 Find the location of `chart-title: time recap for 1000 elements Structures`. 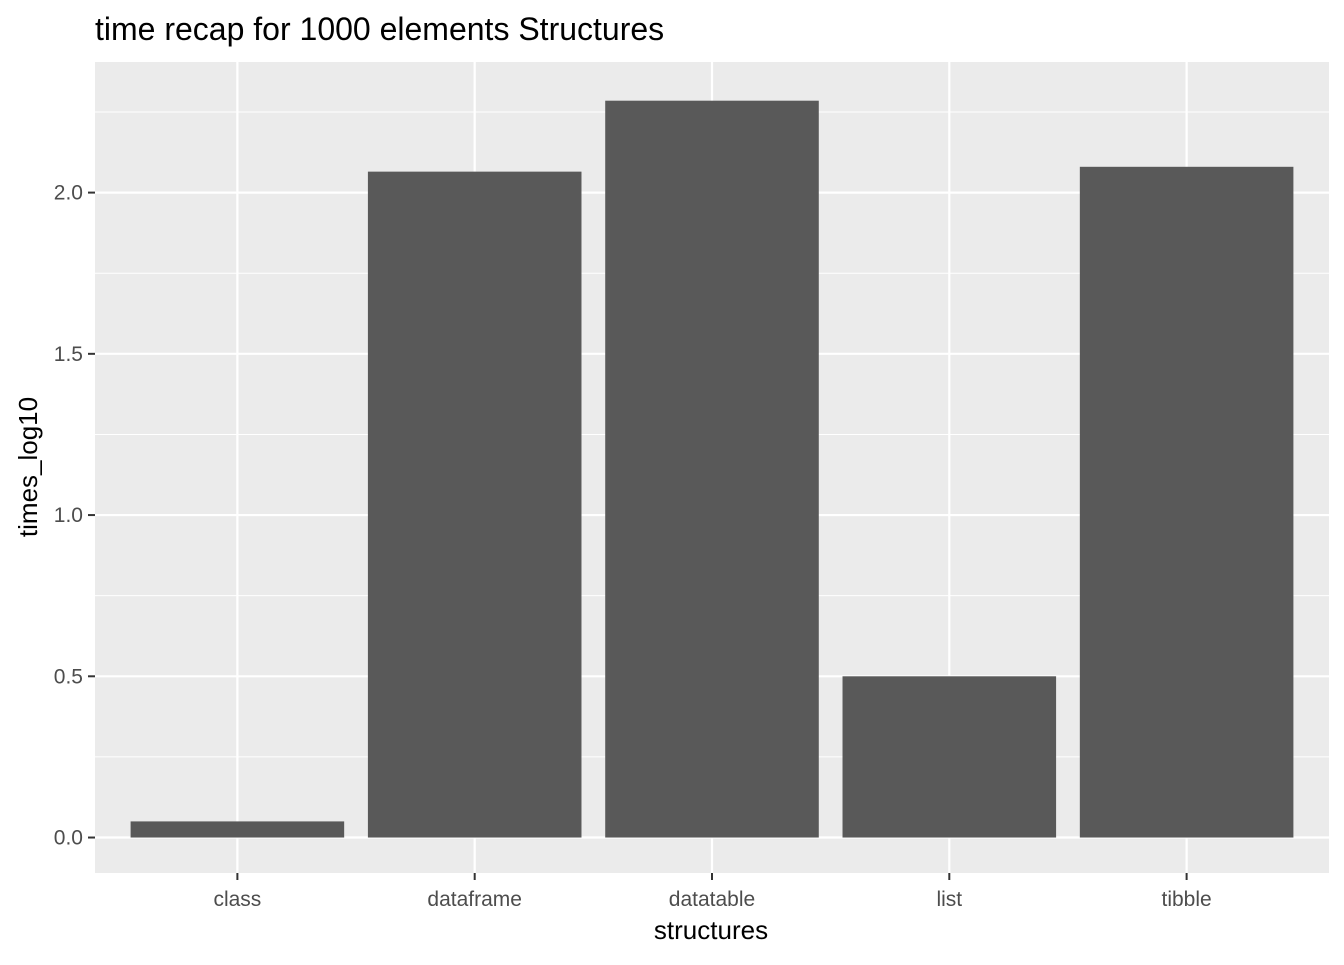

chart-title: time recap for 1000 elements Structures is located at coordinates (379, 29).